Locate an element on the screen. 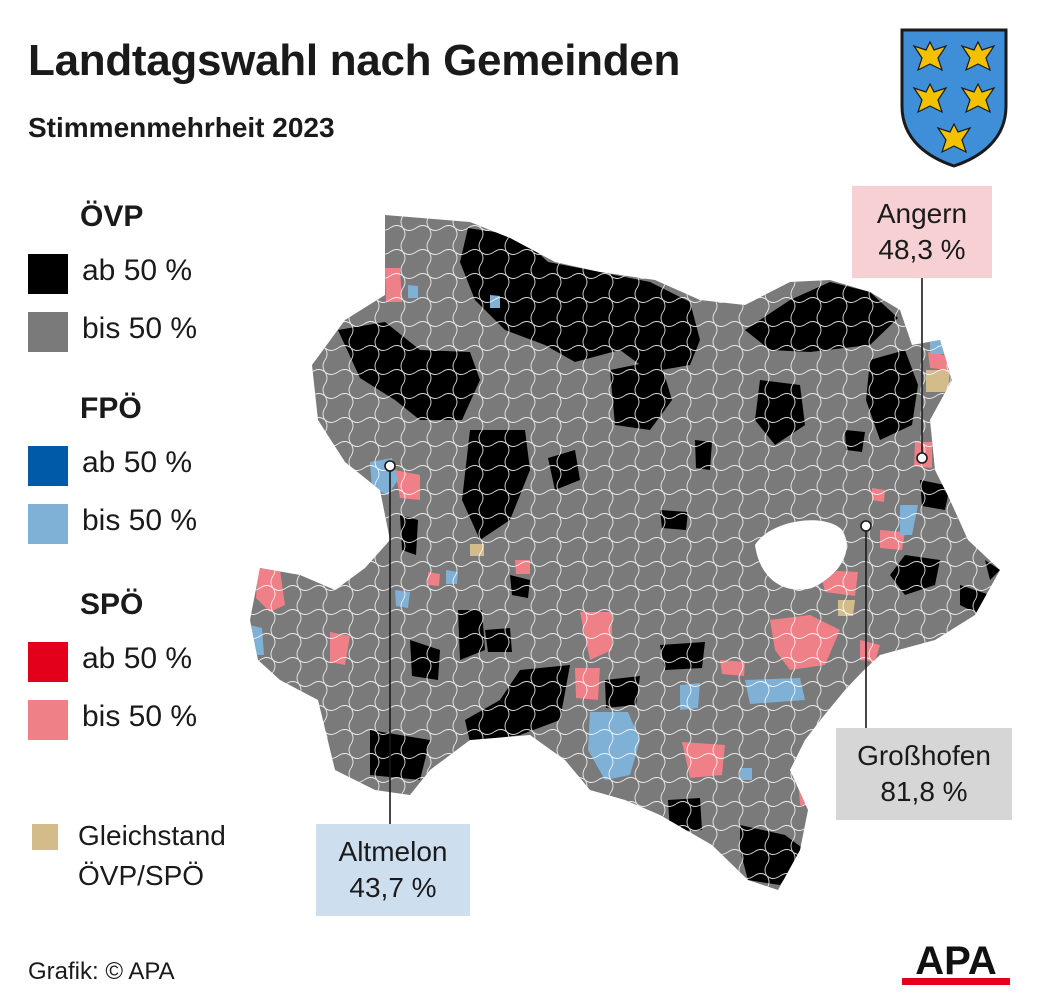 This screenshot has height=1004, width=1039. apa-logo: APA is located at coordinates (956, 962).